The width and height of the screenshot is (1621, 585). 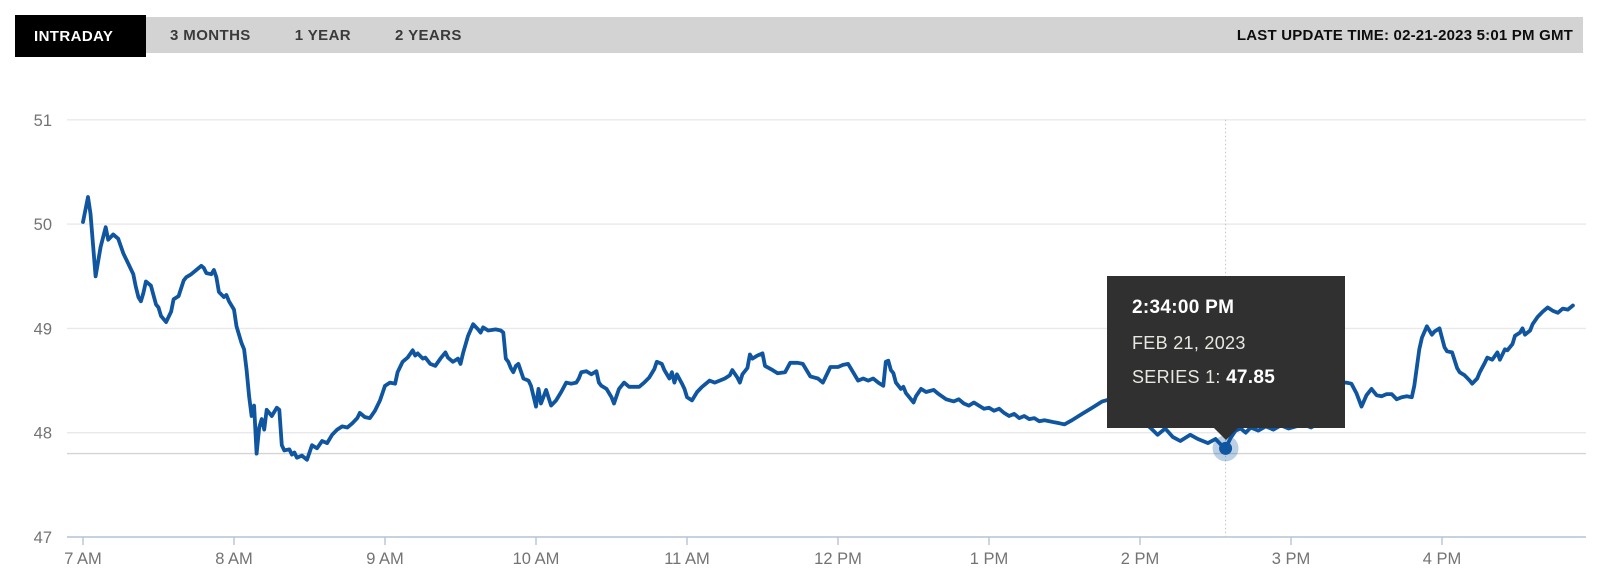 I want to click on x-tick-label: 7 AM, so click(x=83, y=559).